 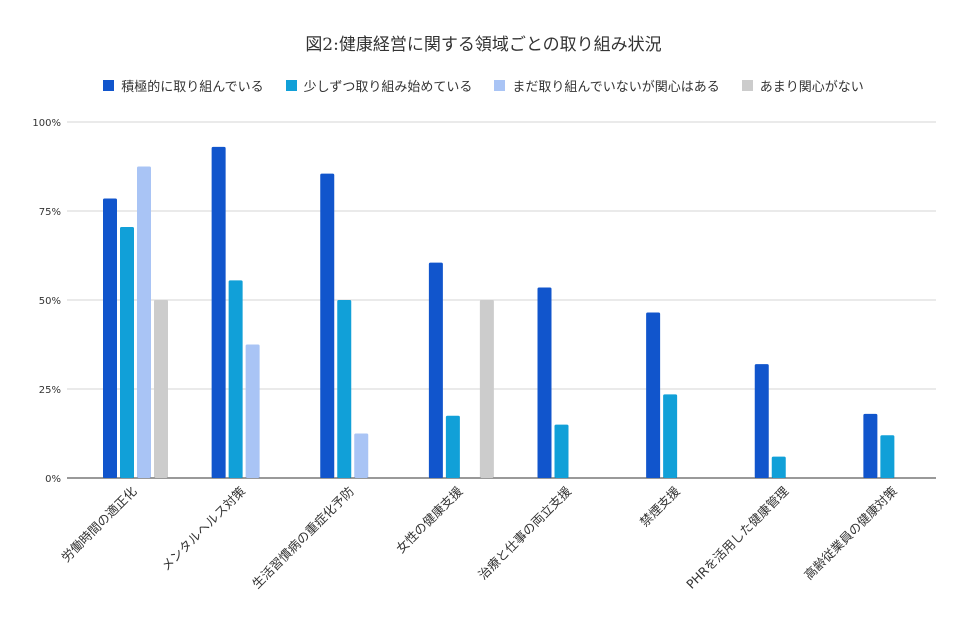 I want to click on y-tick-label: 50%, so click(x=50, y=301).